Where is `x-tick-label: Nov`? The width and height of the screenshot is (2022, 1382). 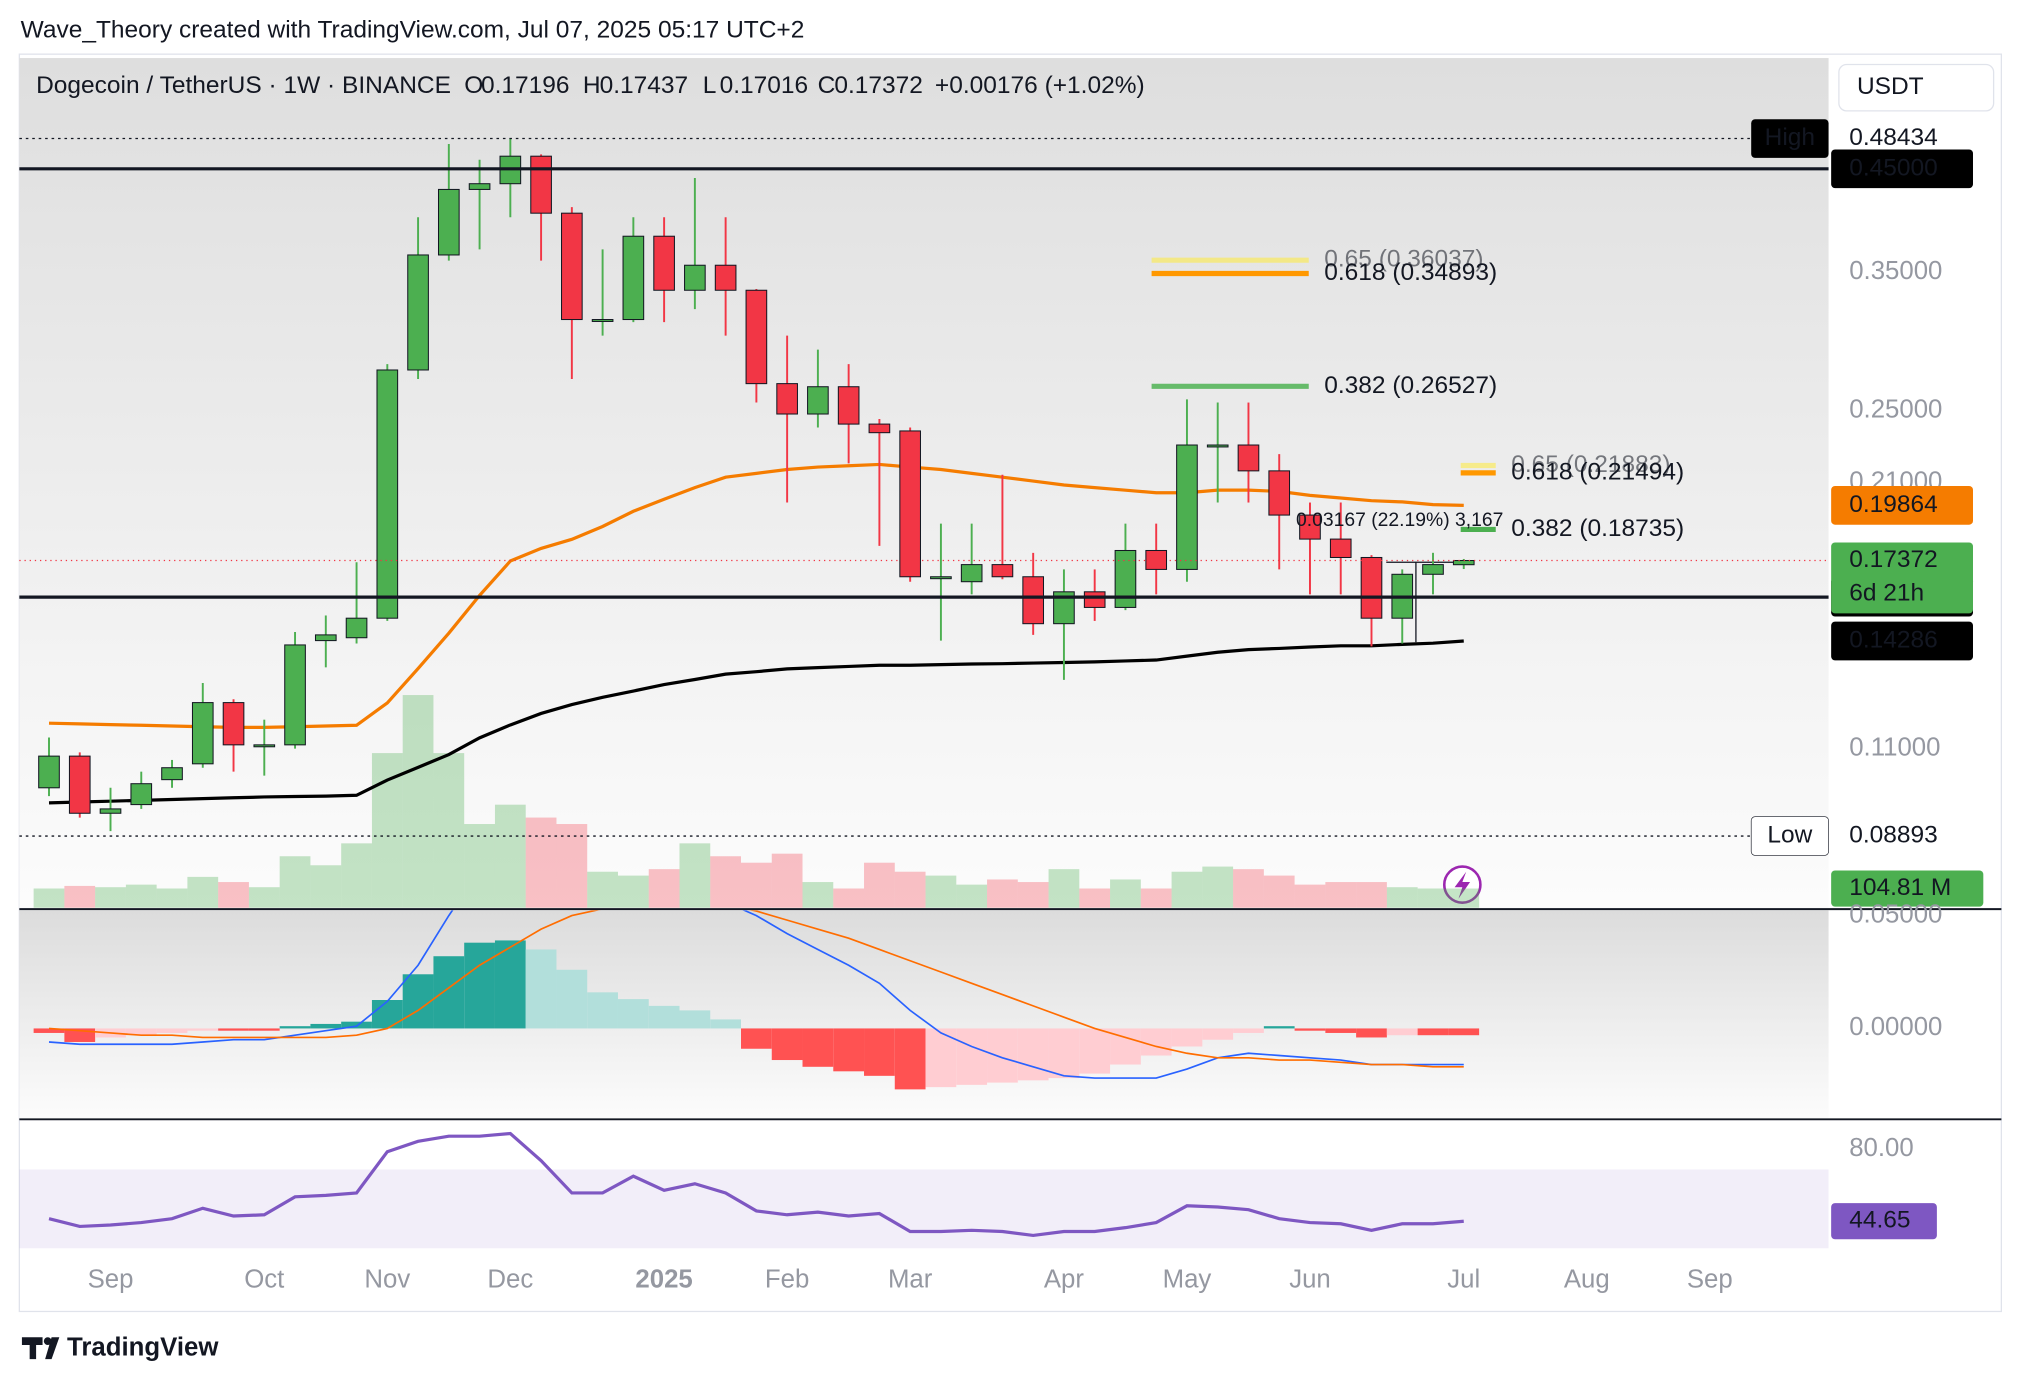 x-tick-label: Nov is located at coordinates (387, 1279).